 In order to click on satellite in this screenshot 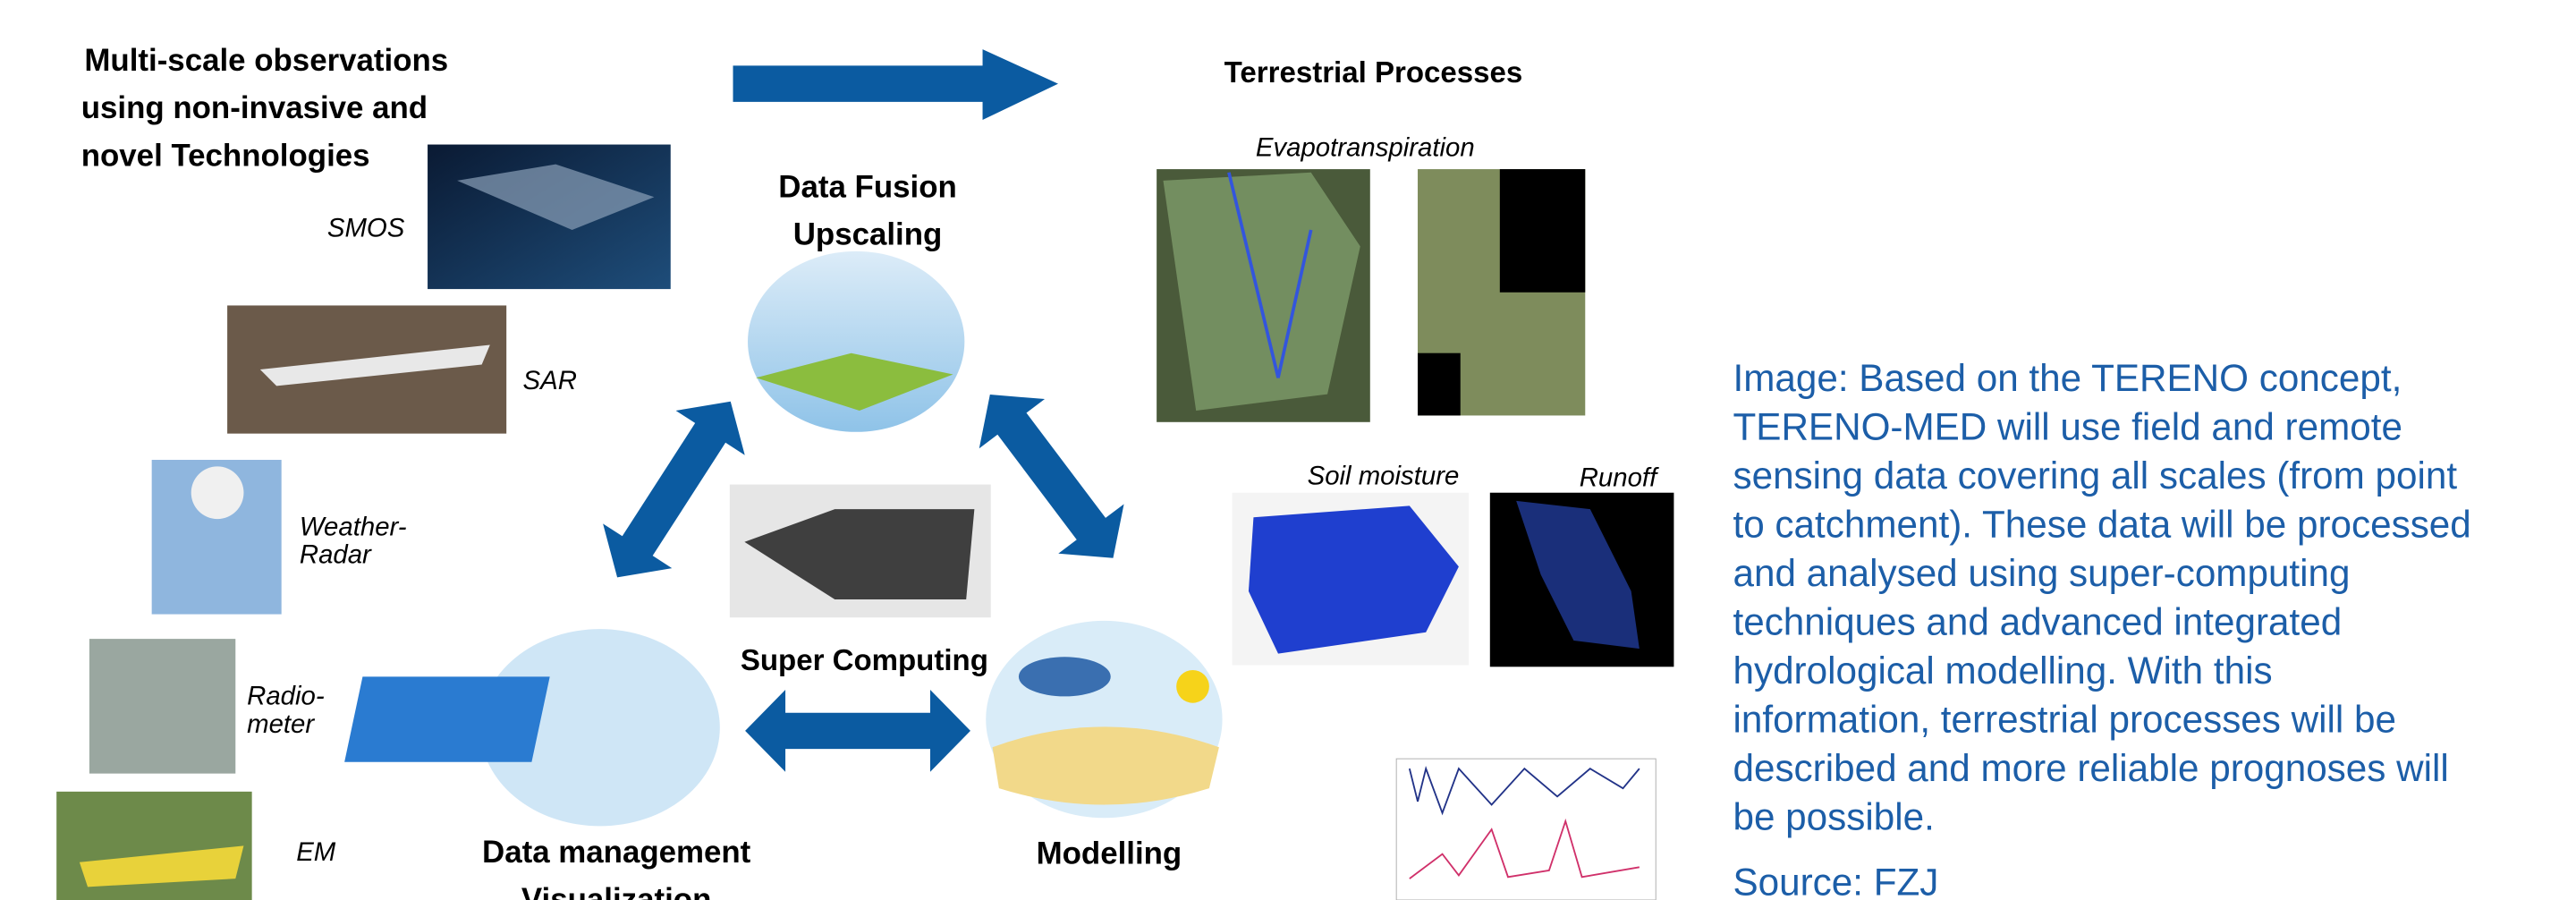, I will do `click(556, 197)`.